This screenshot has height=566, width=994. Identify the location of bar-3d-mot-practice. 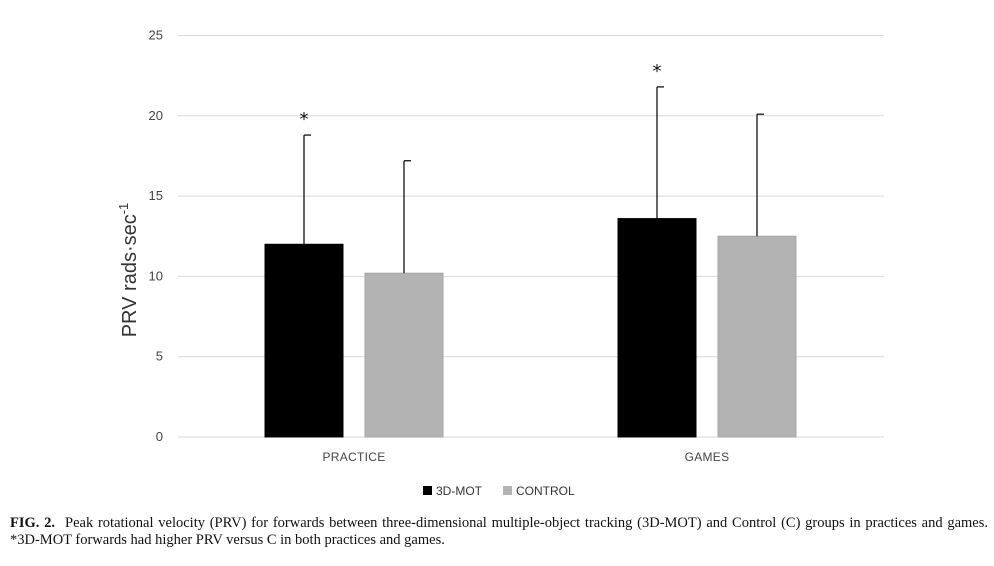
(304, 340).